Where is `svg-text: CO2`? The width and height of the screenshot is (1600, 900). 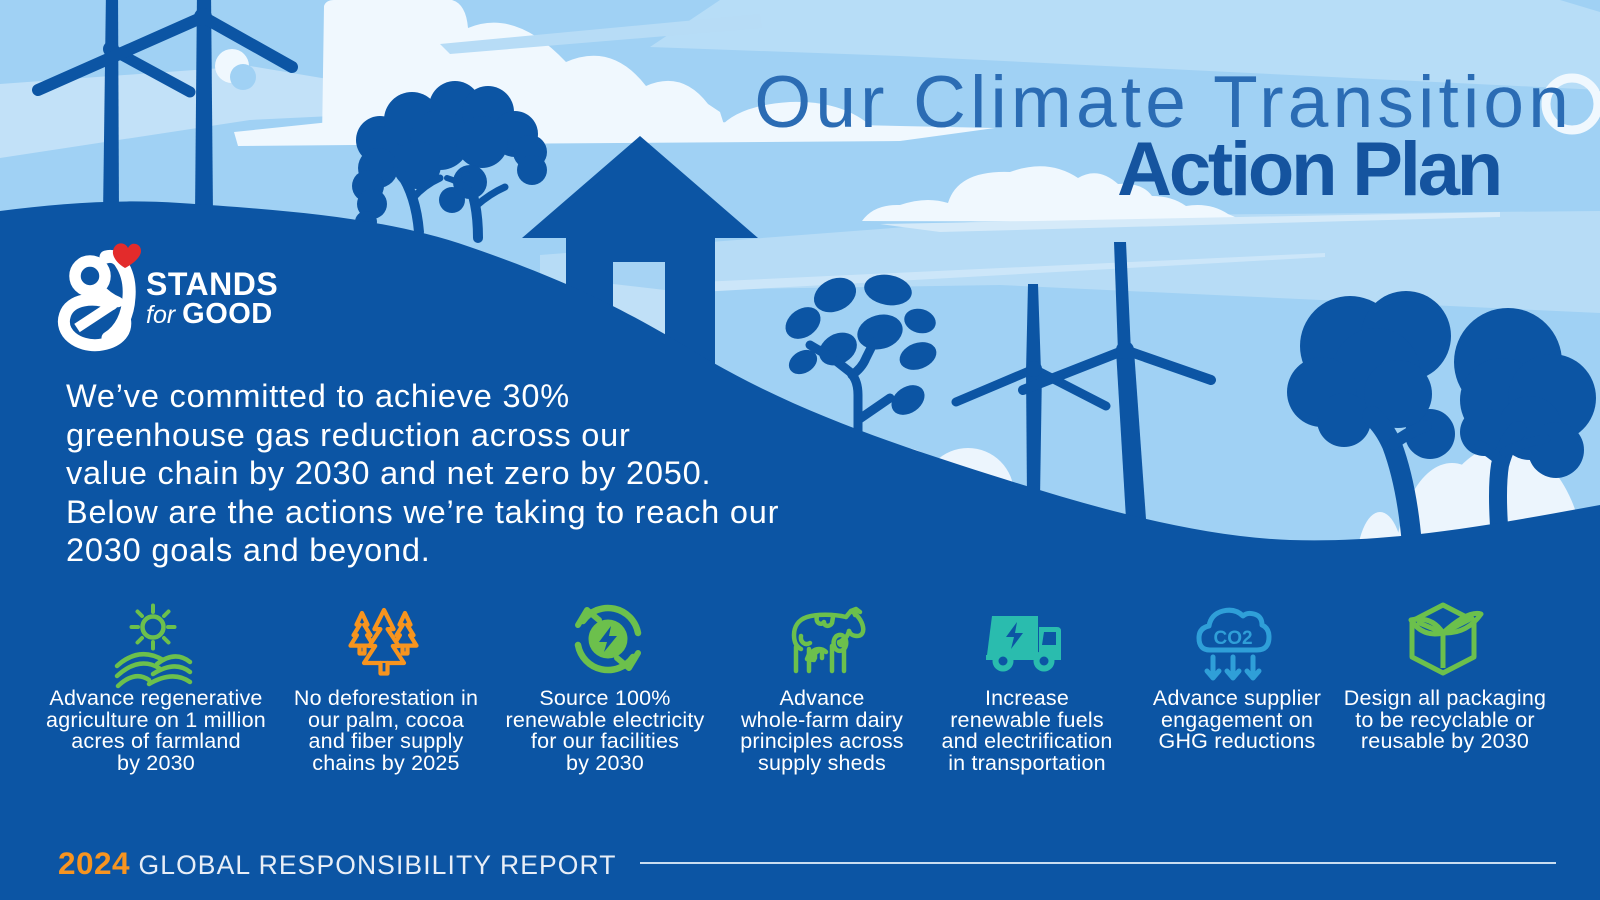 svg-text: CO2 is located at coordinates (1232, 638).